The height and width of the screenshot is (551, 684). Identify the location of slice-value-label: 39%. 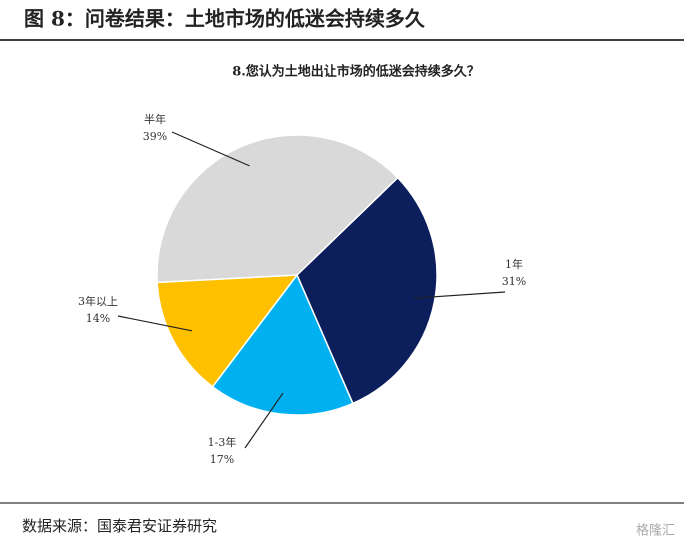
(155, 136).